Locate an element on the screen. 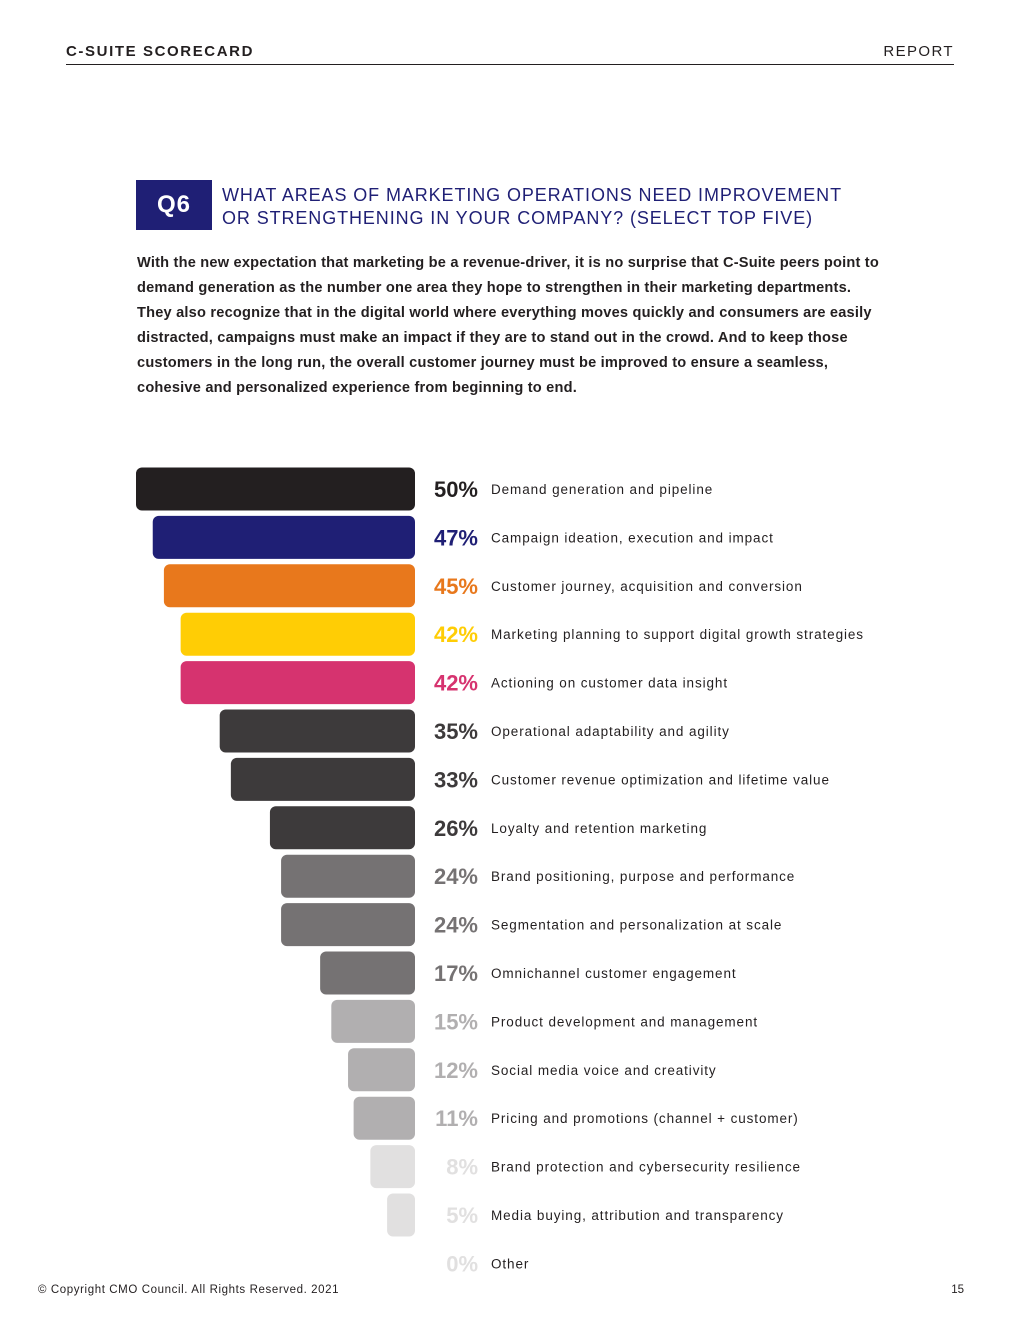 This screenshot has width=1020, height=1320. value-label-3: 45% is located at coordinates (456, 586).